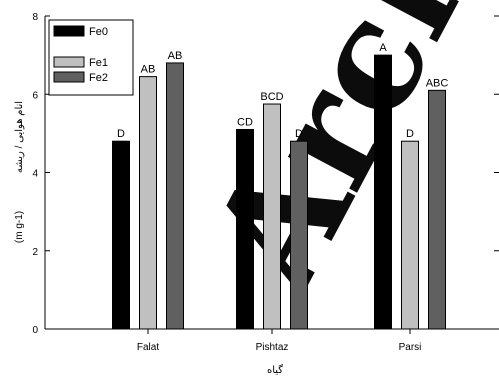 The width and height of the screenshot is (499, 383). I want to click on bar-fe0-pishtaz, so click(245, 229).